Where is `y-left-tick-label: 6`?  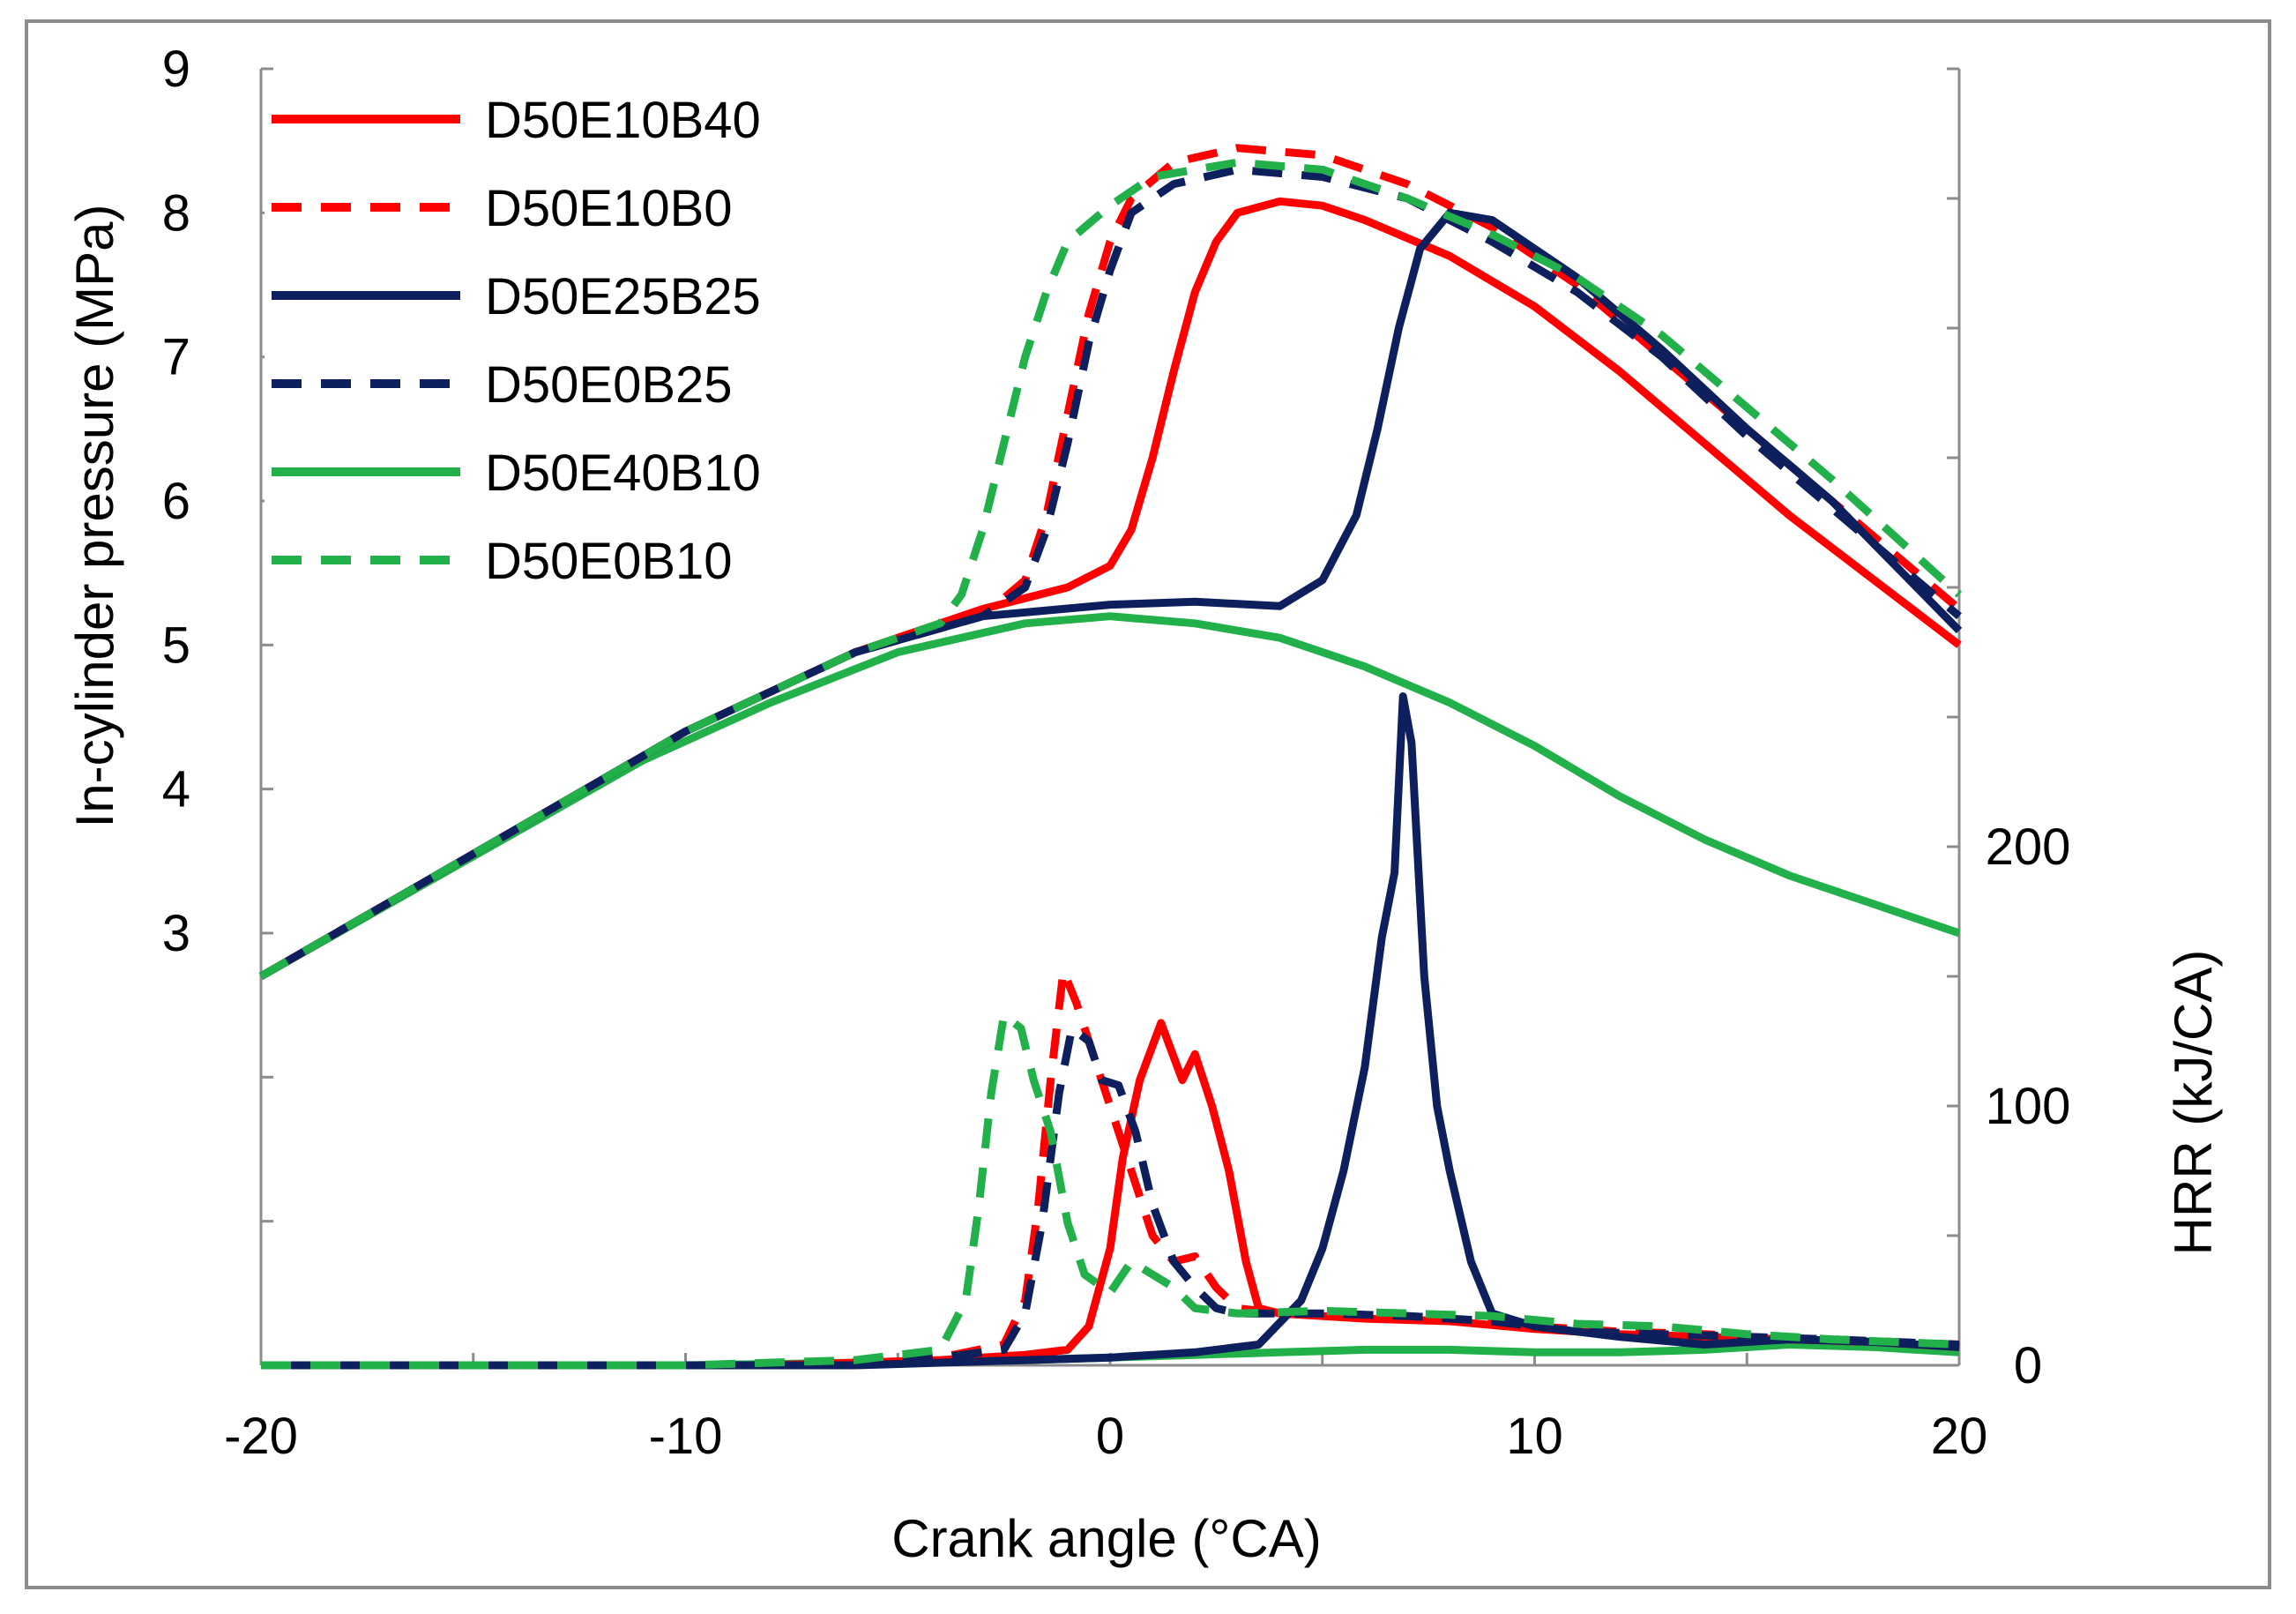 y-left-tick-label: 6 is located at coordinates (176, 502).